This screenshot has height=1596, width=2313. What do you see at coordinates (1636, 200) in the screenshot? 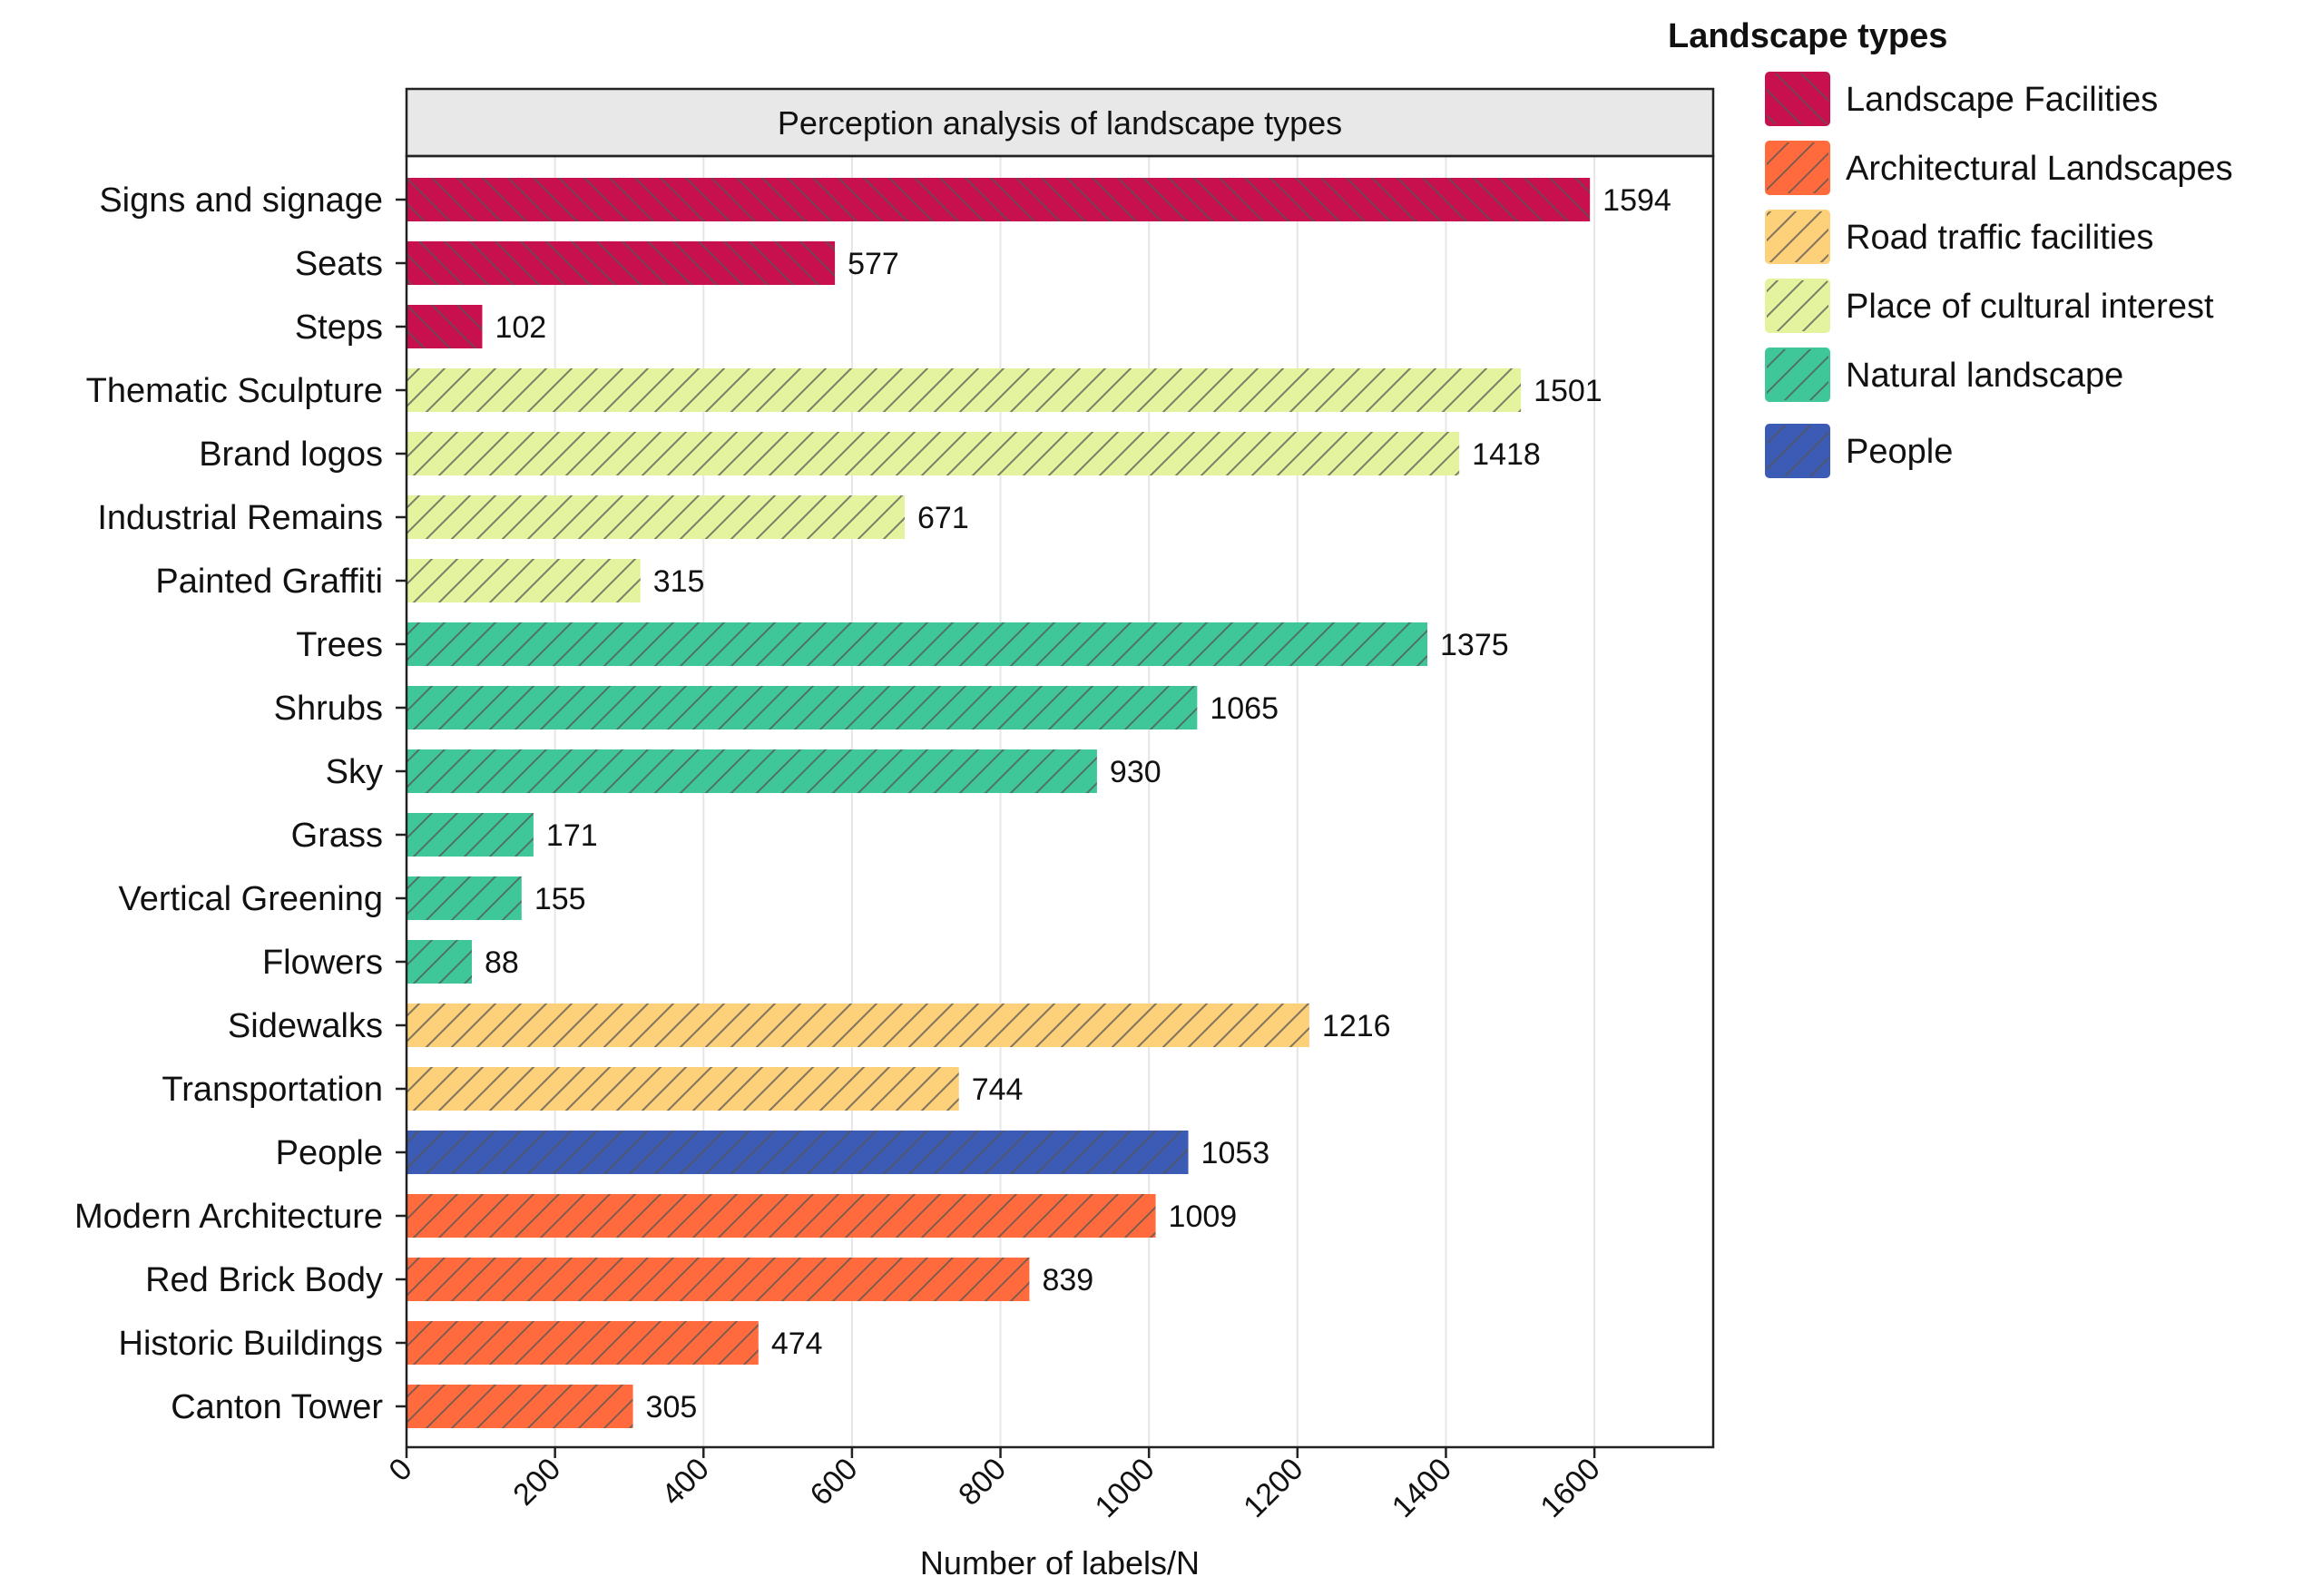
I see `value-label-signs-and-signage: 1594` at bounding box center [1636, 200].